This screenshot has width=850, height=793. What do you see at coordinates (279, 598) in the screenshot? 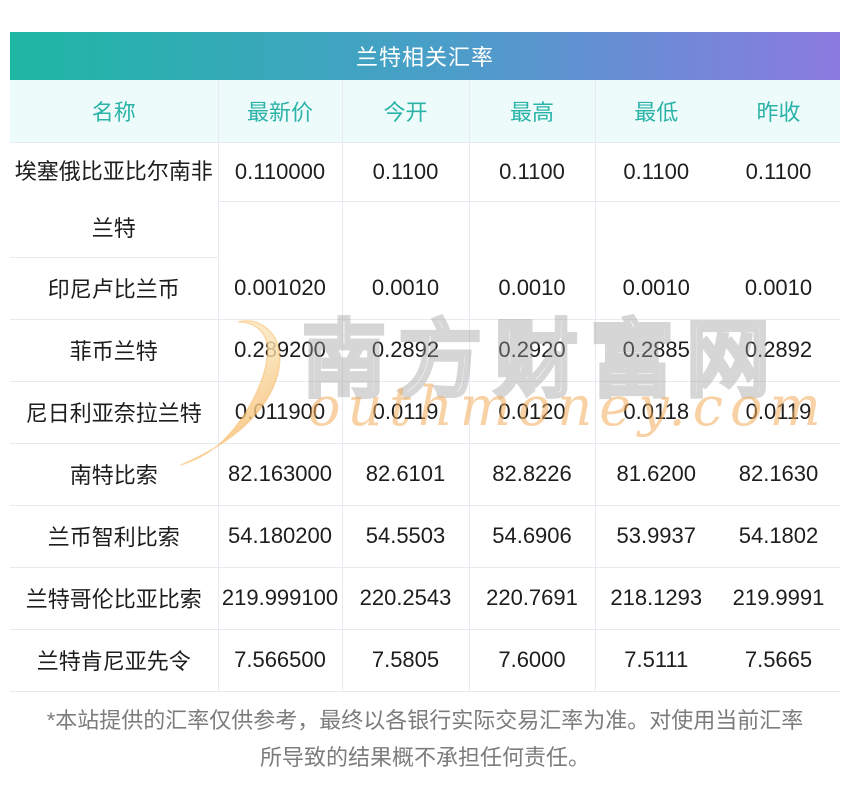
I see `latest-price: 219.999100` at bounding box center [279, 598].